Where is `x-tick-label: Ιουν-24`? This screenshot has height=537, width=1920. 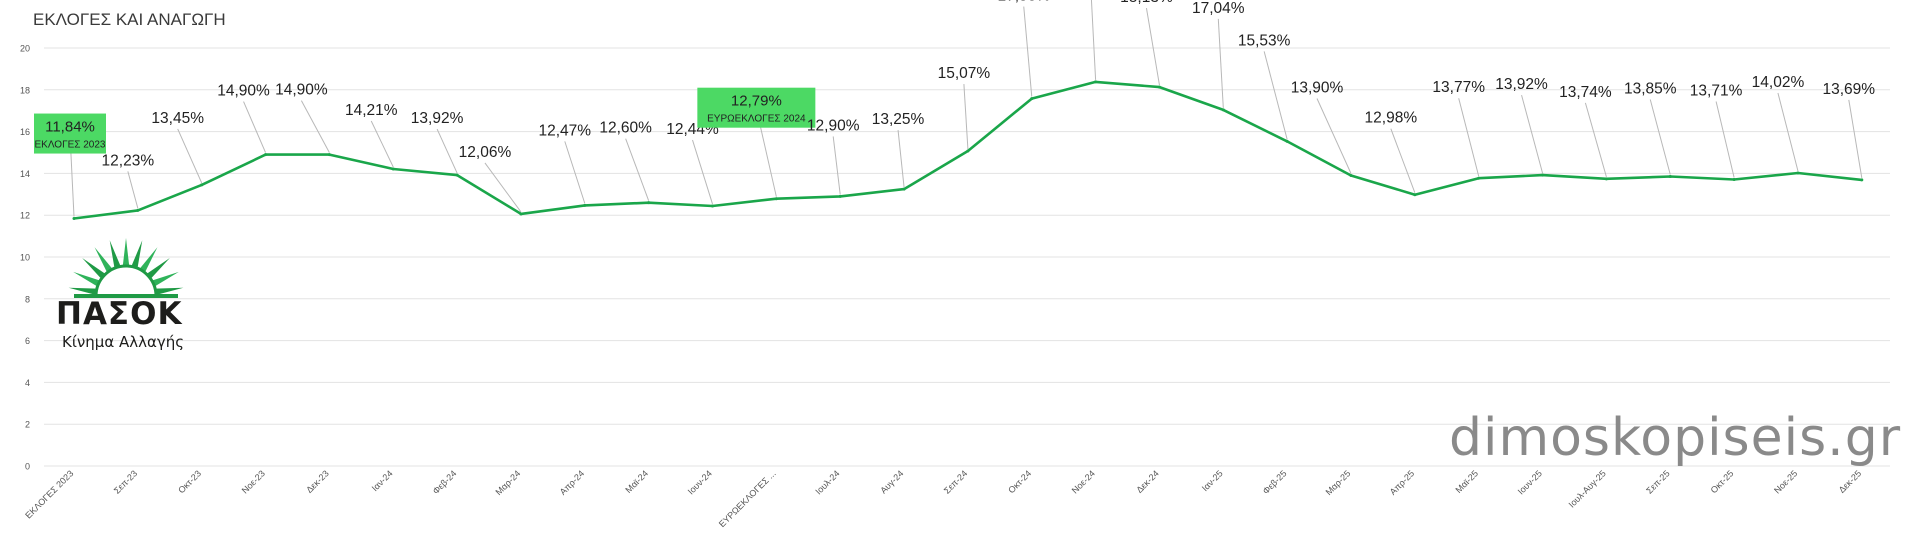
x-tick-label: Ιουν-24 is located at coordinates (700, 482).